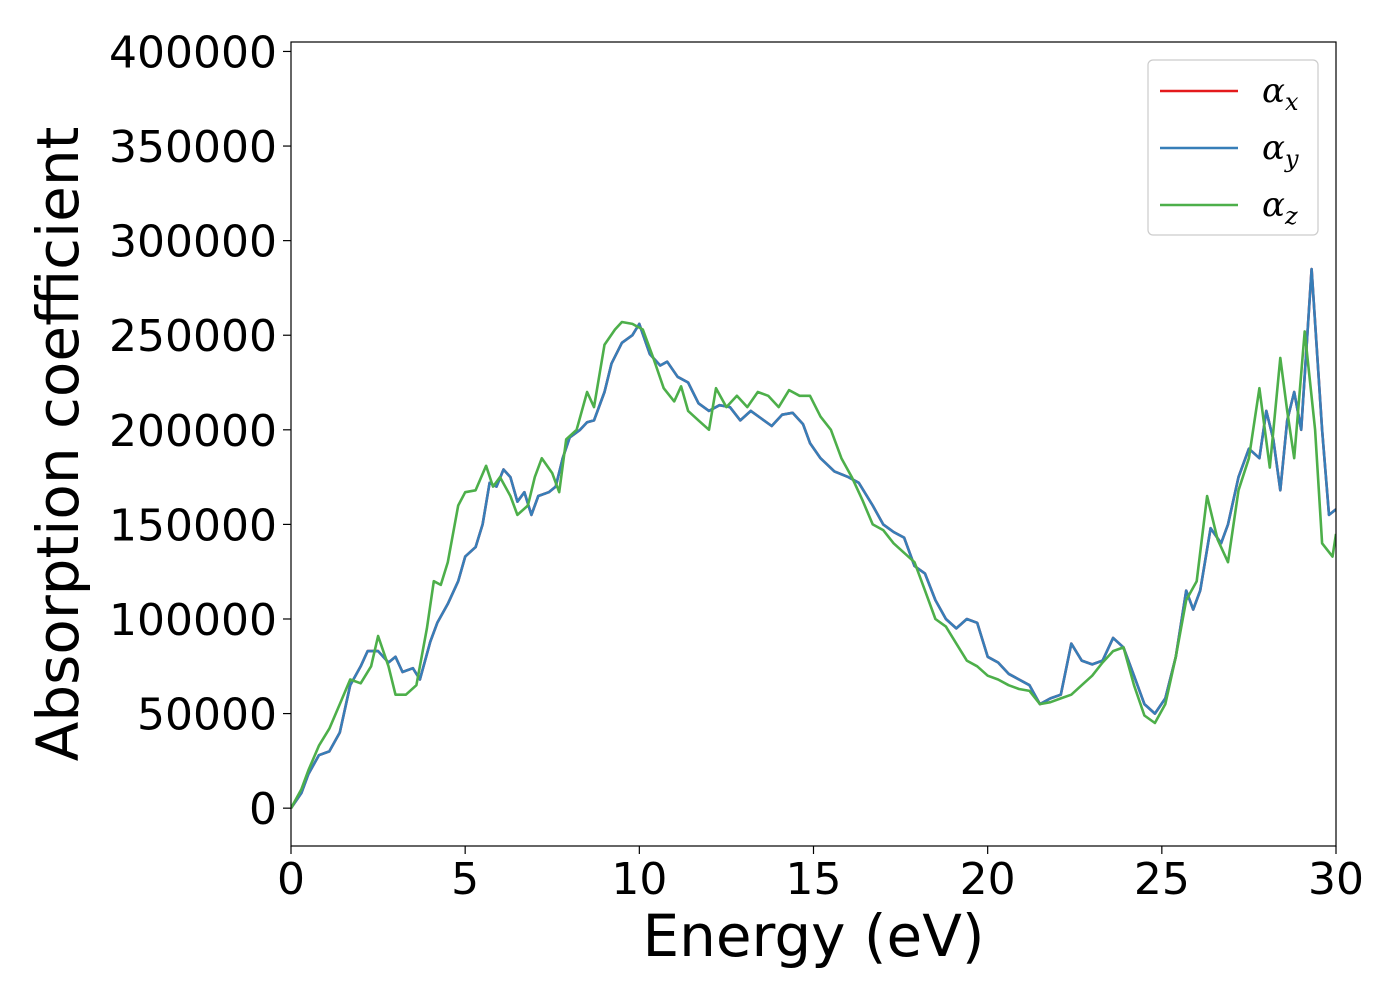 Image resolution: width=1400 pixels, height=1000 pixels. What do you see at coordinates (58, 444) in the screenshot?
I see `y-axis-title: Absorption coefficient` at bounding box center [58, 444].